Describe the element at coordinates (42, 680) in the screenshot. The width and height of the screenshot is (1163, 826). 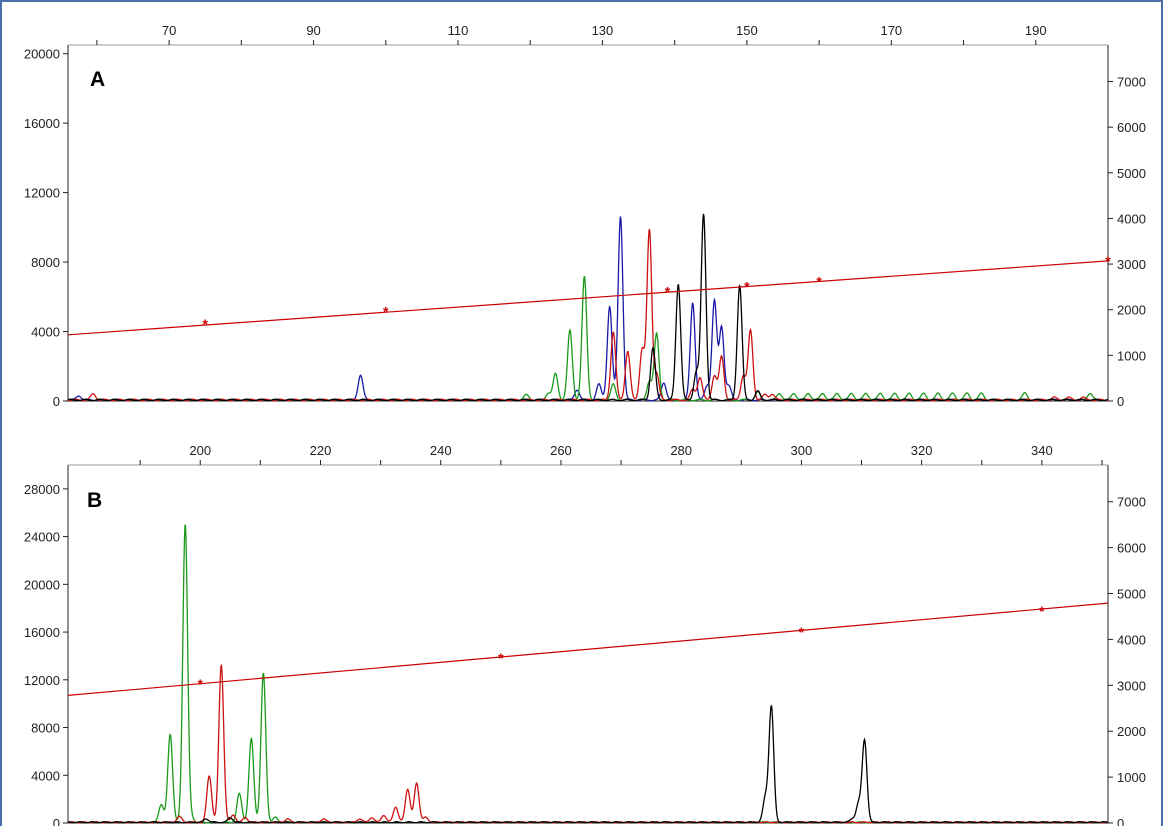
I see `panel-b-y-left-tick-label: 12000` at that location.